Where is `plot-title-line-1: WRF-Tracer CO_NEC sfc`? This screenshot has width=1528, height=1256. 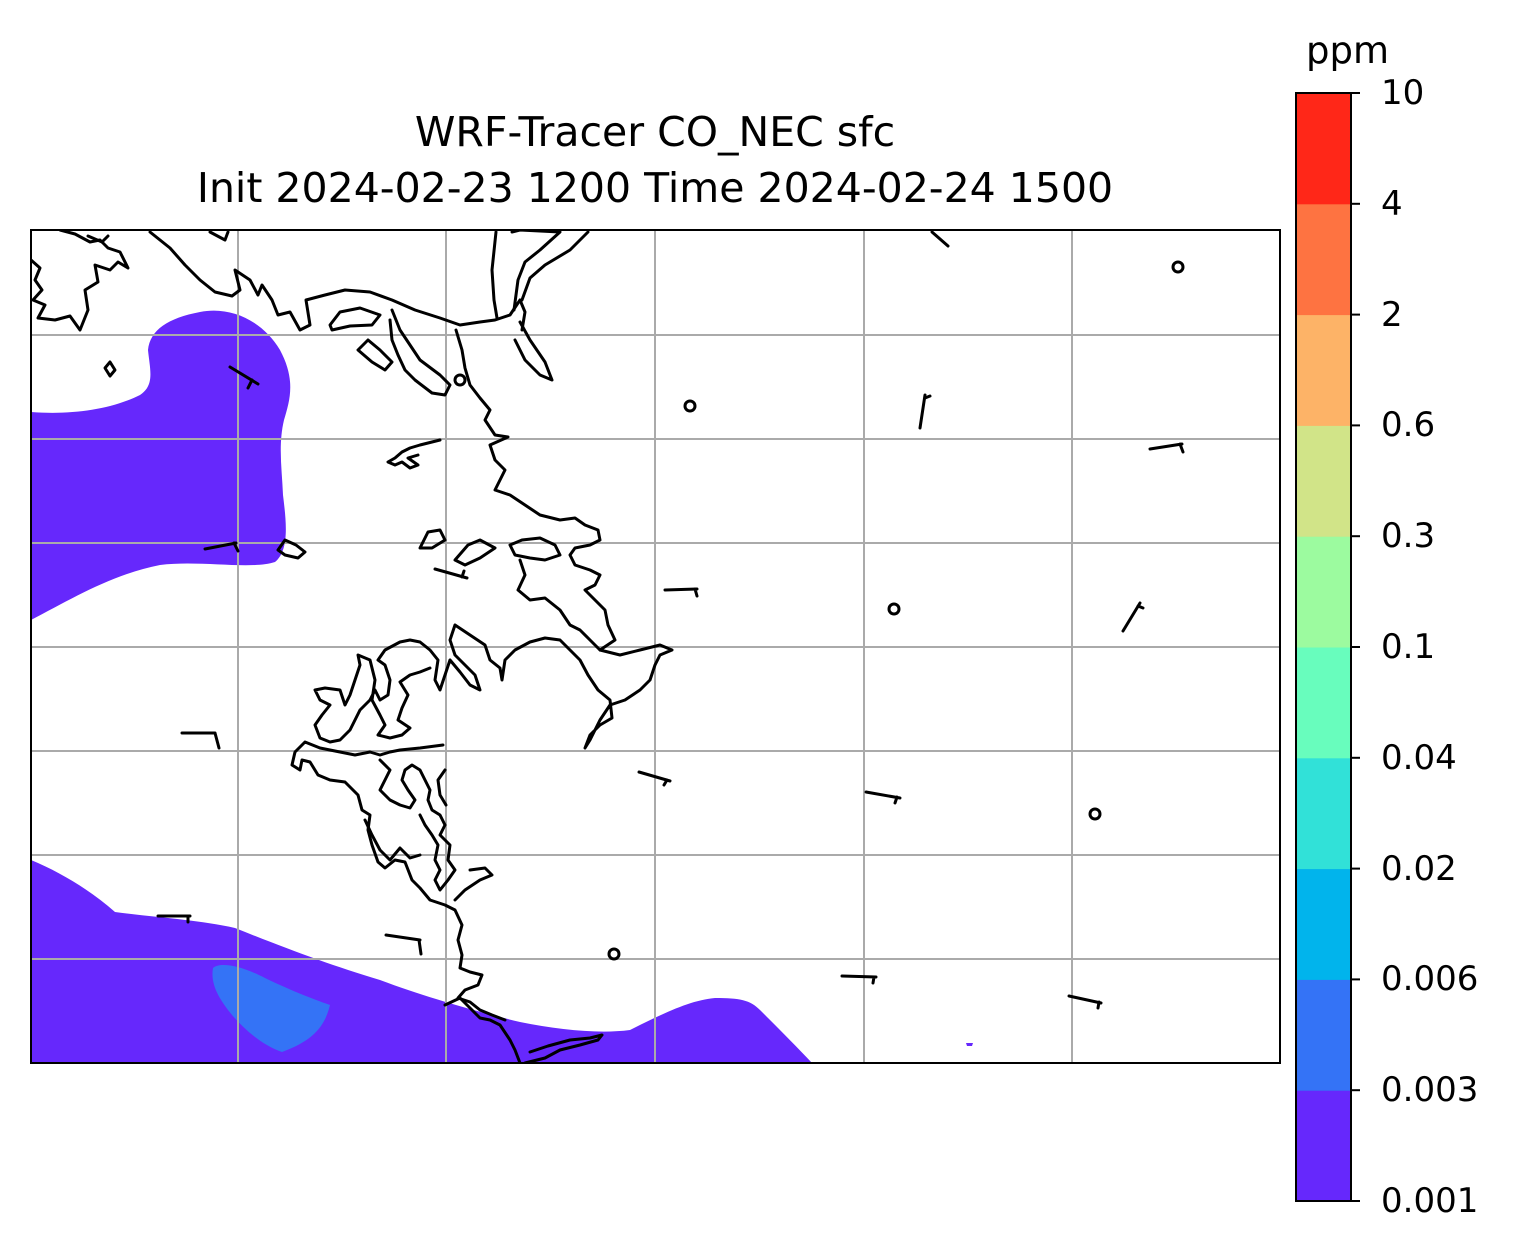 plot-title-line-1: WRF-Tracer CO_NEC sfc is located at coordinates (655, 132).